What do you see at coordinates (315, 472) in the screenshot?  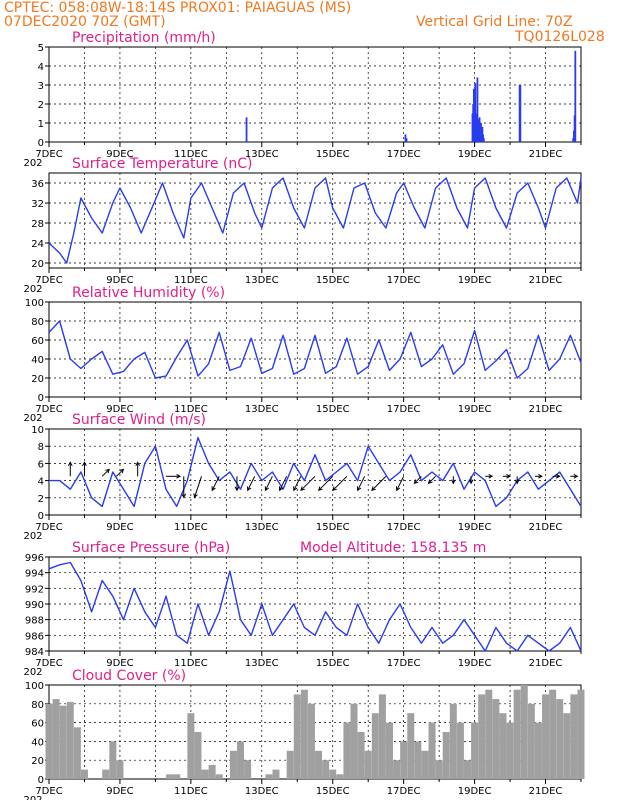 I see `wind-series-line` at bounding box center [315, 472].